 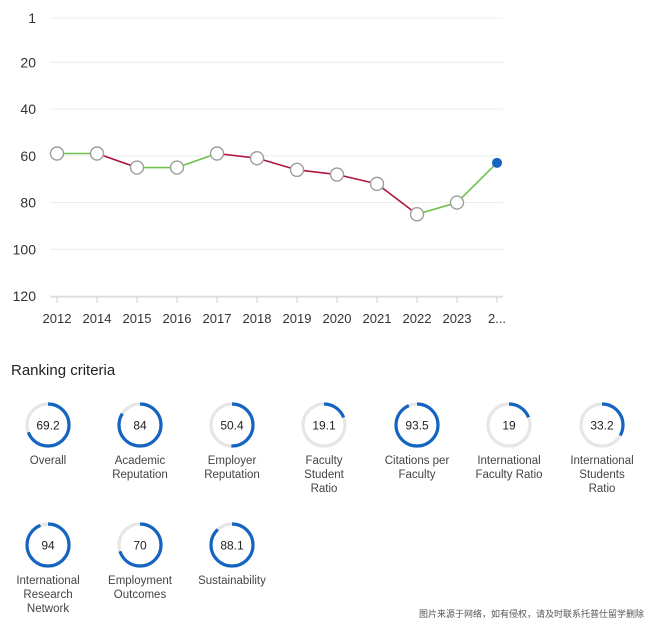 What do you see at coordinates (177, 318) in the screenshot?
I see `x-tick-label: 2016` at bounding box center [177, 318].